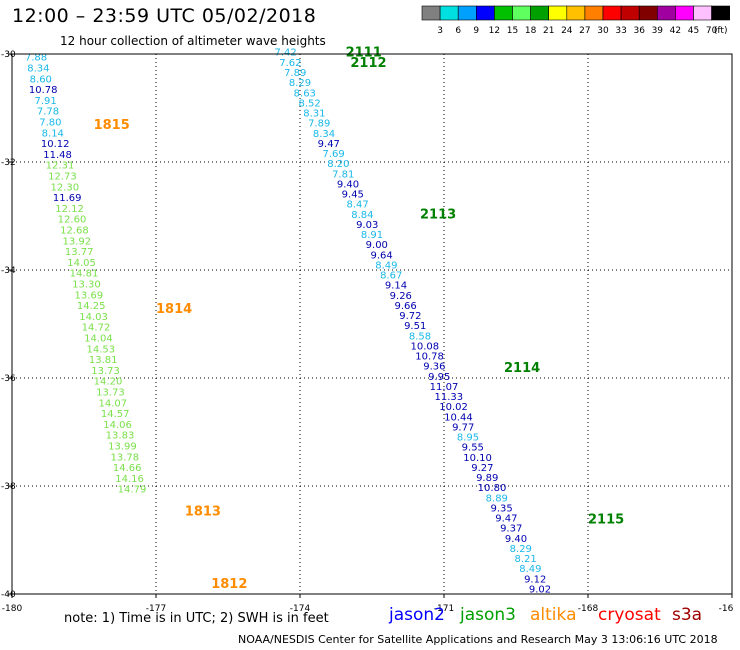  I want to click on jason2-swh-point: 9.35, so click(501, 509).